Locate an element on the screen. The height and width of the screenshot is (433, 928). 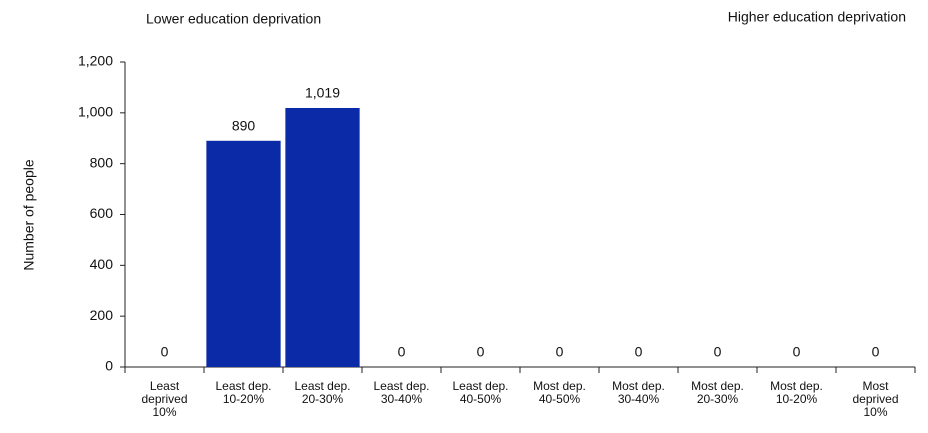
left-annotation: Lower education deprivation is located at coordinates (233, 19).